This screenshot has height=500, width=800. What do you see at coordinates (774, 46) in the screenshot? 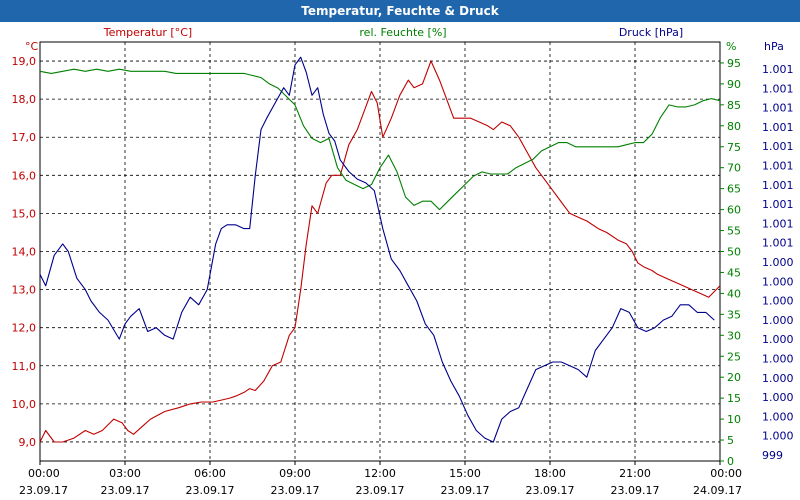
I see `press-axis-unit: hPa` at bounding box center [774, 46].